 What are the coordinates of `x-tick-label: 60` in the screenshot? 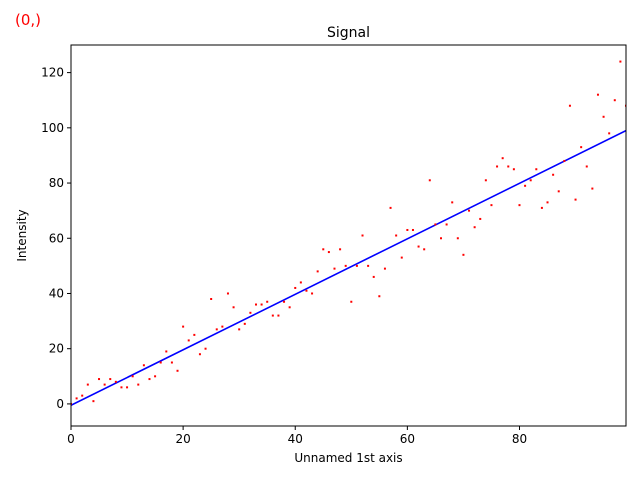 It's located at (407, 439).